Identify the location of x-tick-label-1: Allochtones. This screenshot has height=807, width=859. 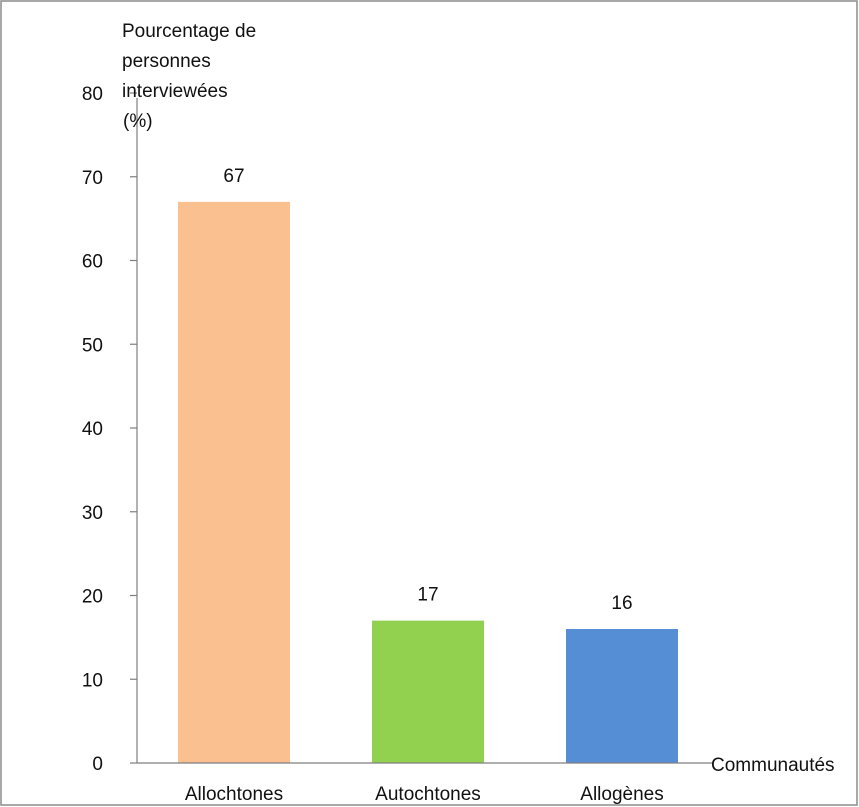
(234, 794).